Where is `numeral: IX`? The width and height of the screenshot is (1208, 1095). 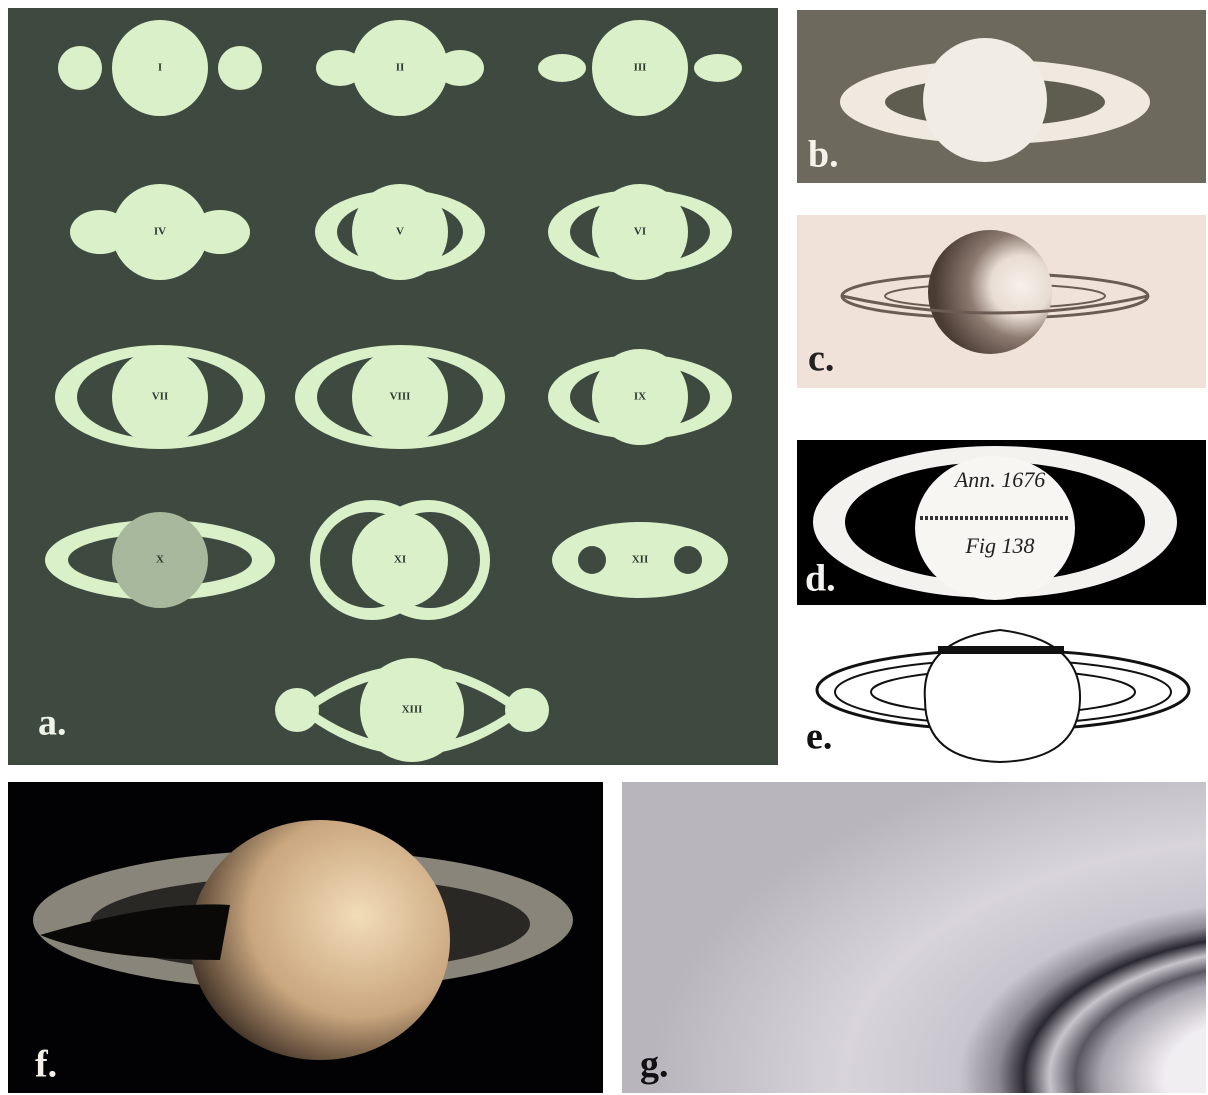 numeral: IX is located at coordinates (640, 397).